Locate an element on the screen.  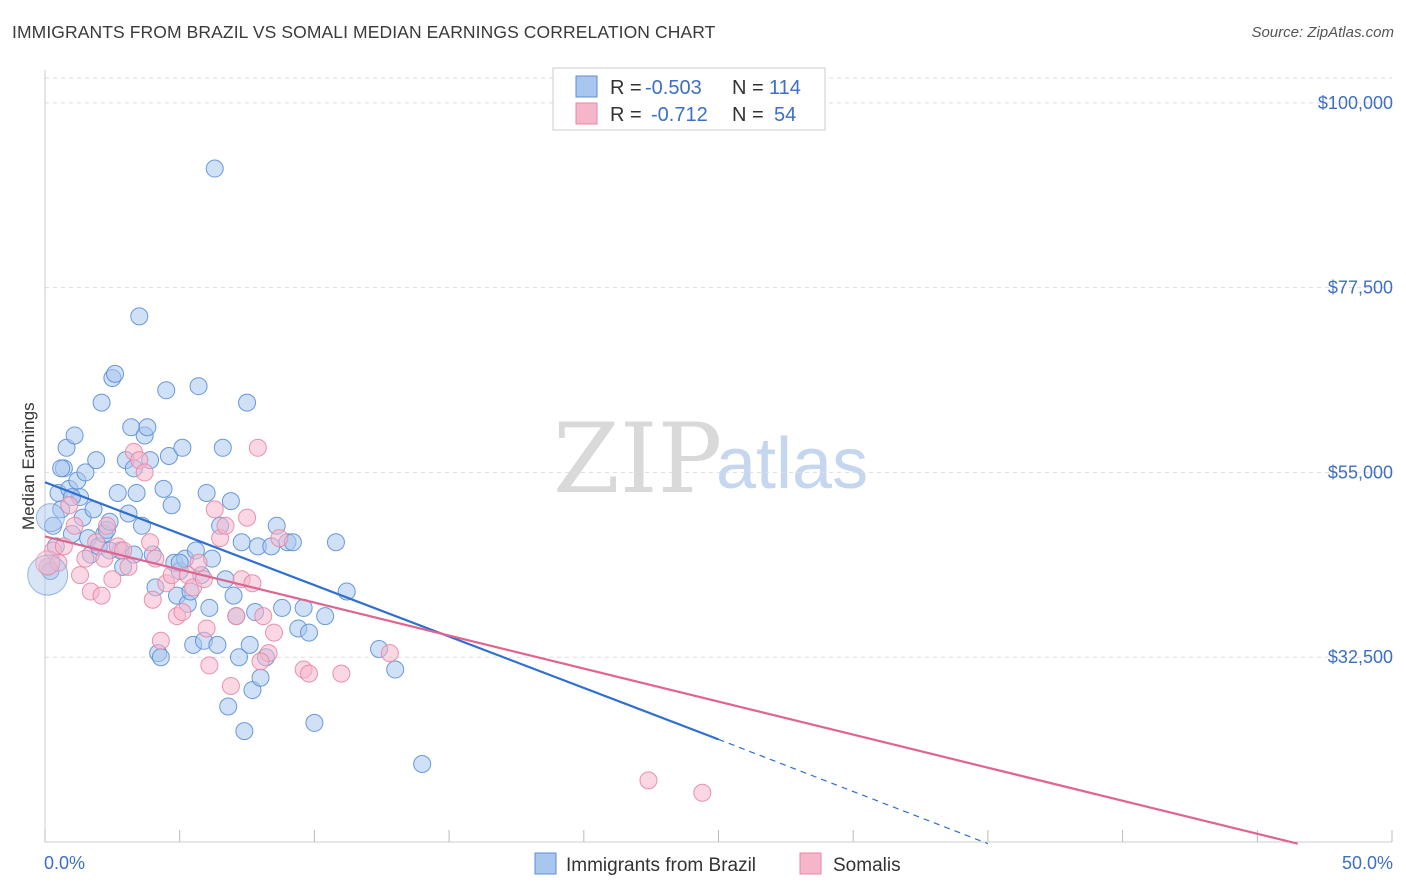
y-tick-label: $55,000 is located at coordinates (1360, 472).